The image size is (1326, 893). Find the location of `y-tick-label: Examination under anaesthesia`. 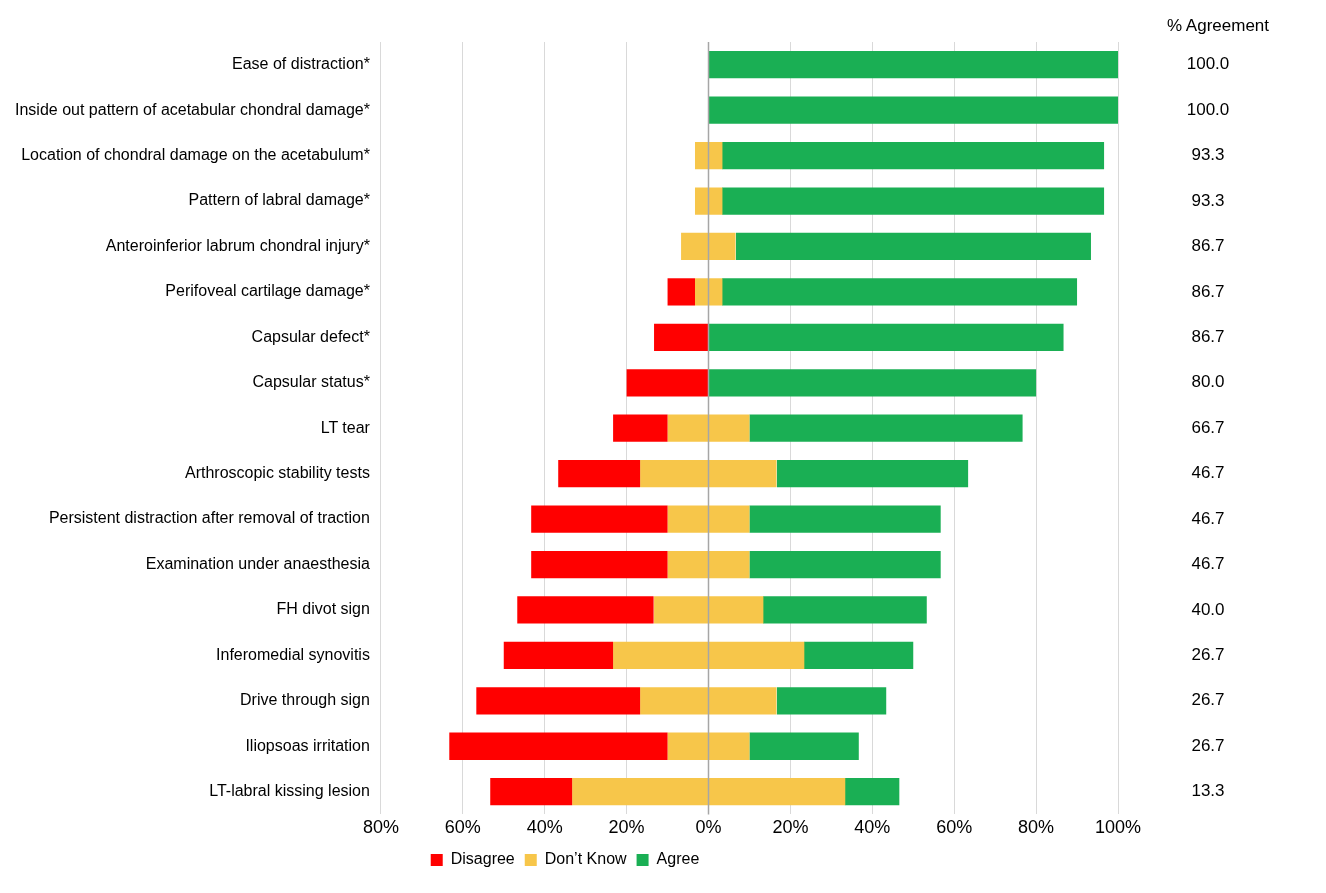

y-tick-label: Examination under anaesthesia is located at coordinates (257, 563).